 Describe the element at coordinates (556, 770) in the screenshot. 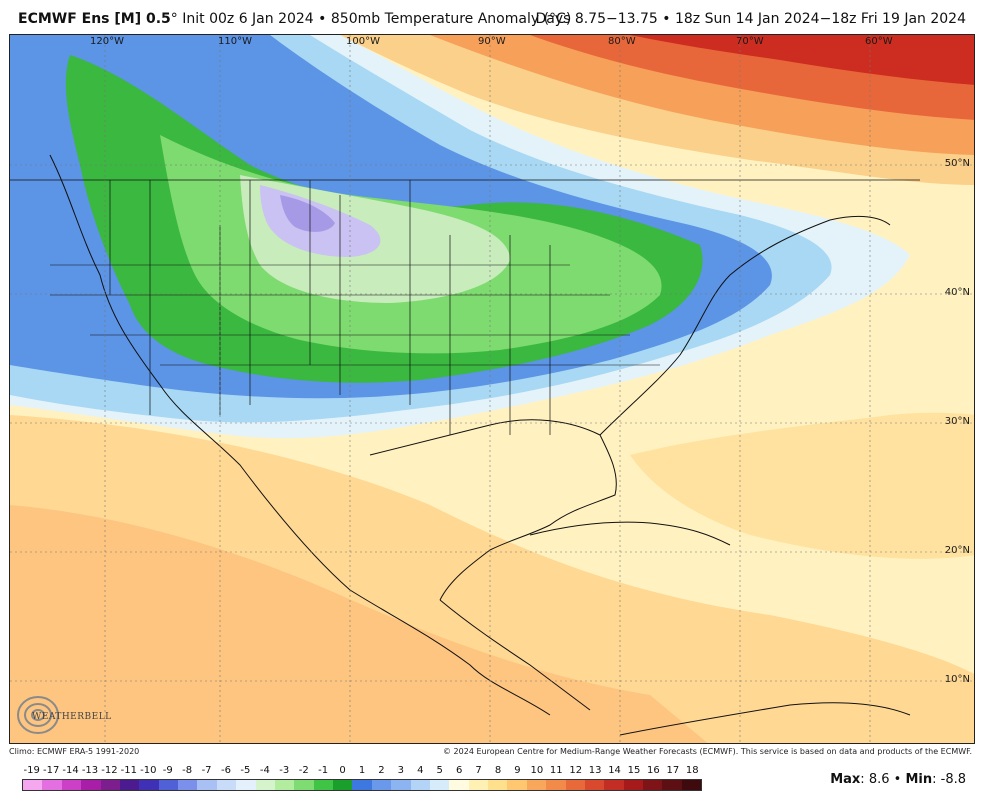

I see `colorbar-tick-label: 11` at that location.